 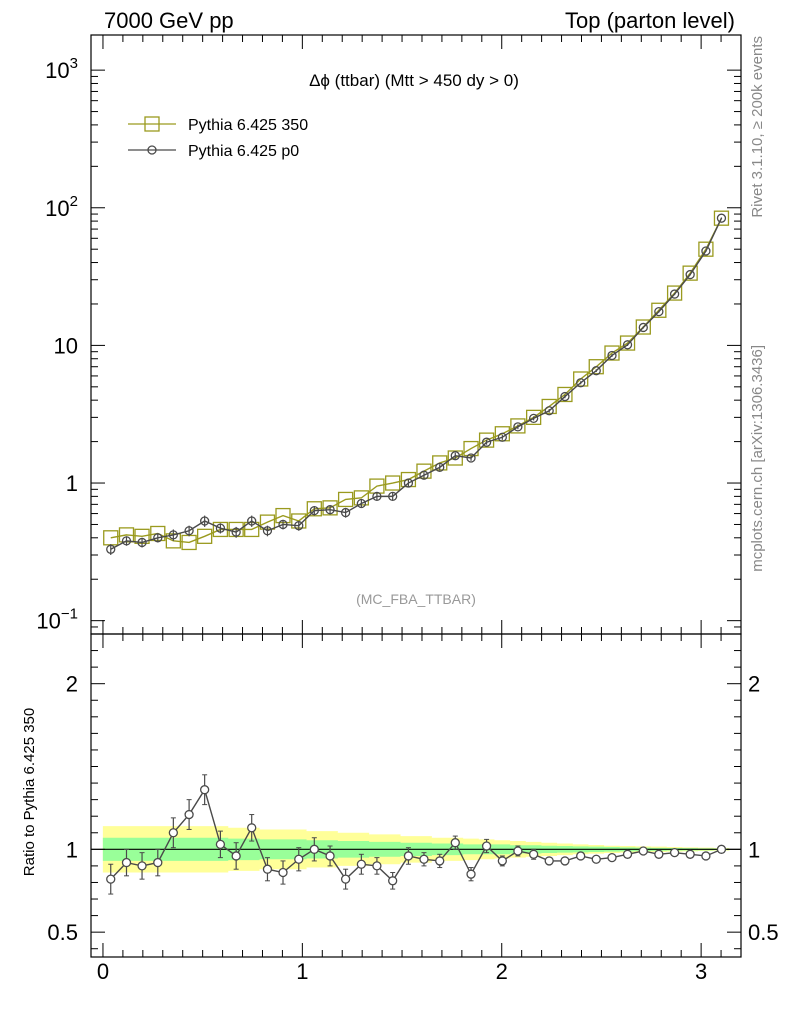 I want to click on main-y-tick-label: 10³, so click(x=61, y=69).